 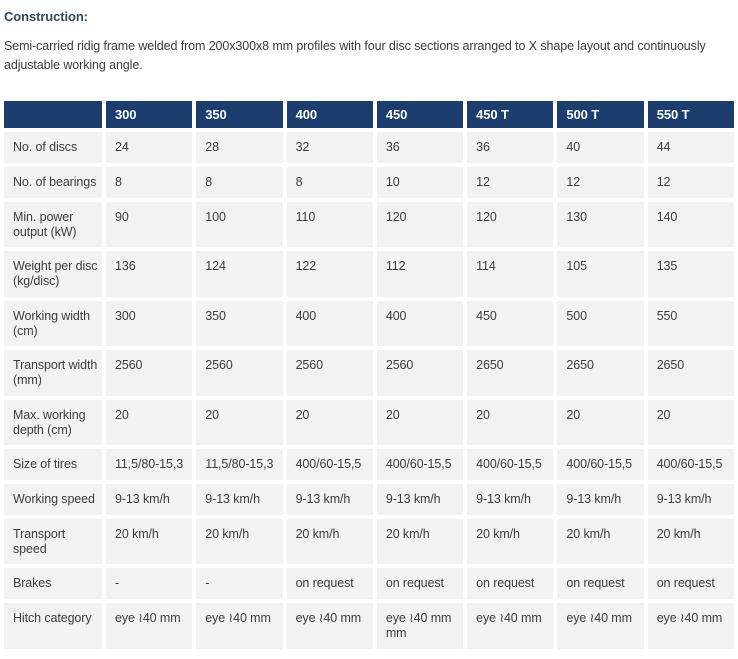 What do you see at coordinates (53, 541) in the screenshot?
I see `row-label: Transport speed` at bounding box center [53, 541].